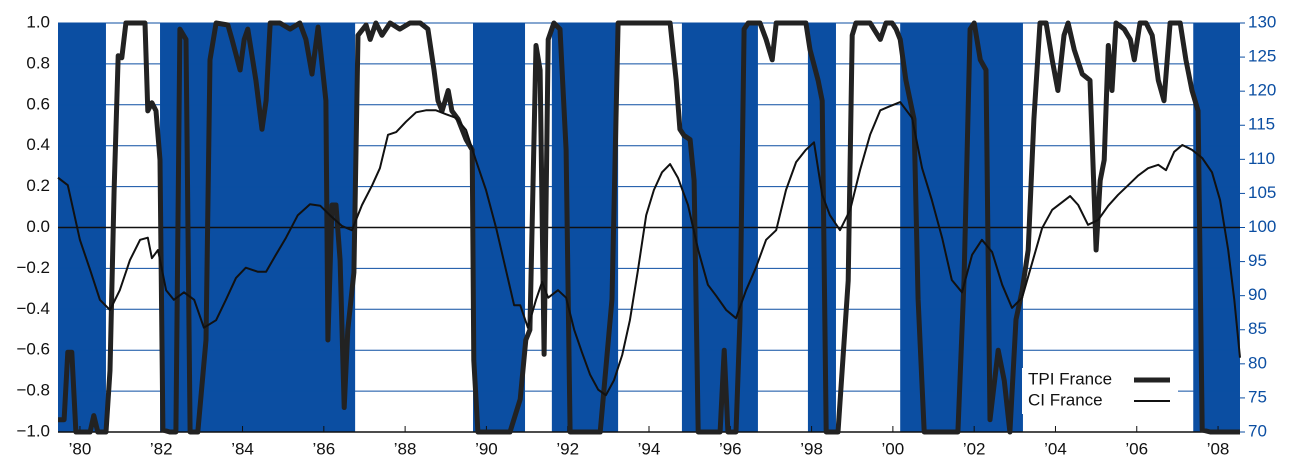 The width and height of the screenshot is (1295, 460). Describe the element at coordinates (80, 448) in the screenshot. I see `x-tick-label: ’80` at that location.